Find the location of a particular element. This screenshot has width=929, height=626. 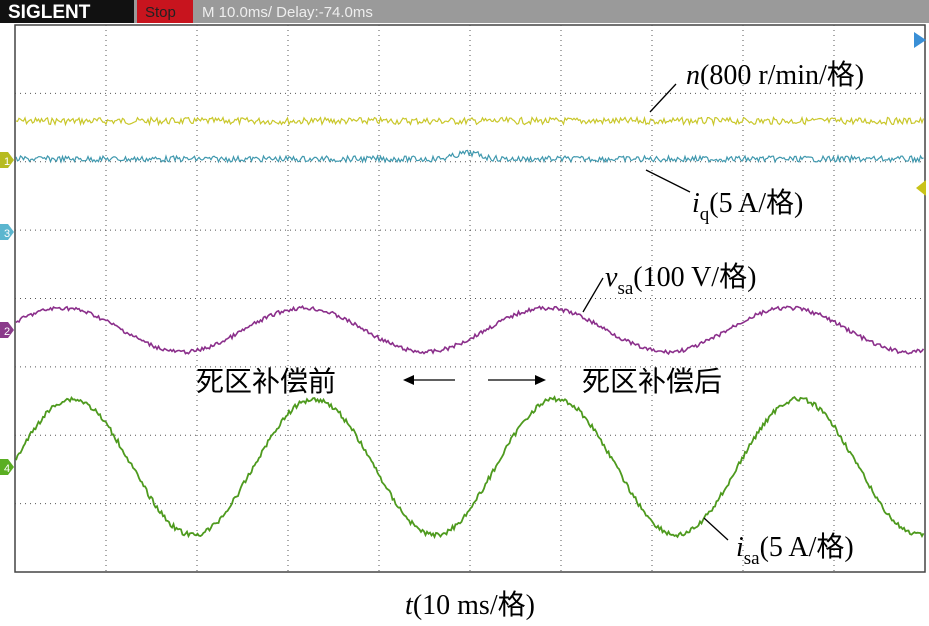

timebase: M 10.0ms/ Delay:-74.0ms is located at coordinates (287, 12).